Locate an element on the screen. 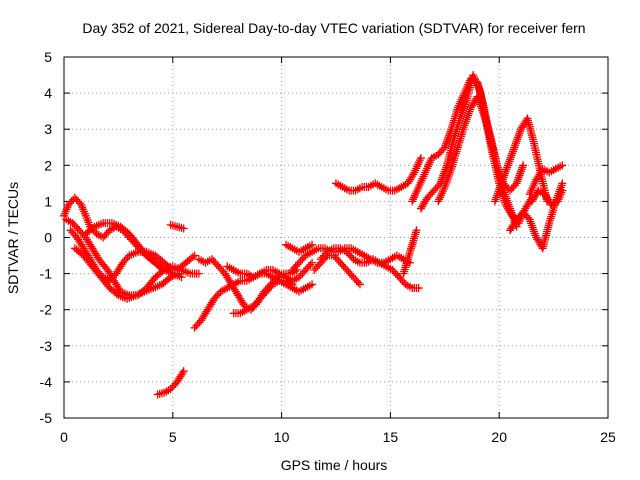 The width and height of the screenshot is (640, 480). series-seg24 is located at coordinates (547, 197).